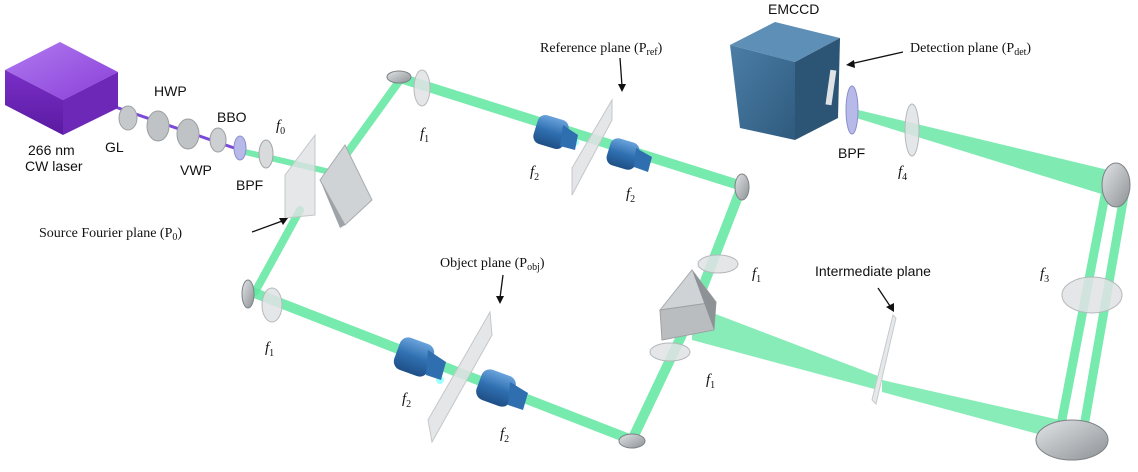 The height and width of the screenshot is (472, 1138). What do you see at coordinates (880, 92) in the screenshot?
I see `detector-group: EMCCD BPF f4 Detection plane (Pdet)` at bounding box center [880, 92].